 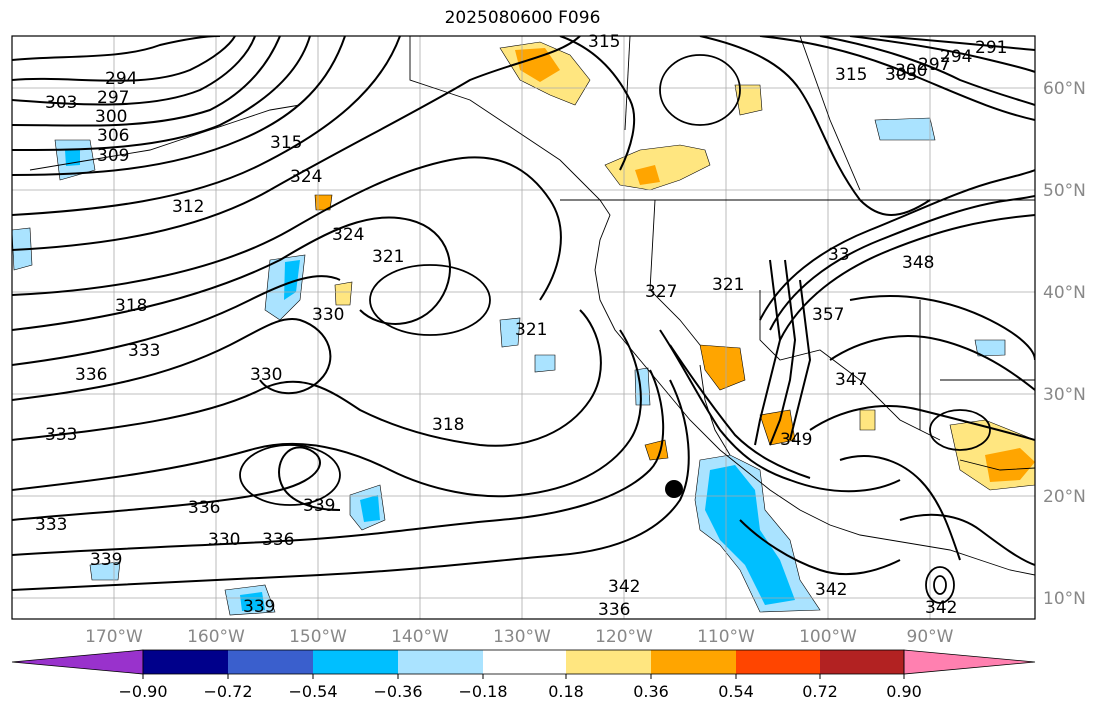 I want to click on colorbar-tick-label: 0.54, so click(x=736, y=691).